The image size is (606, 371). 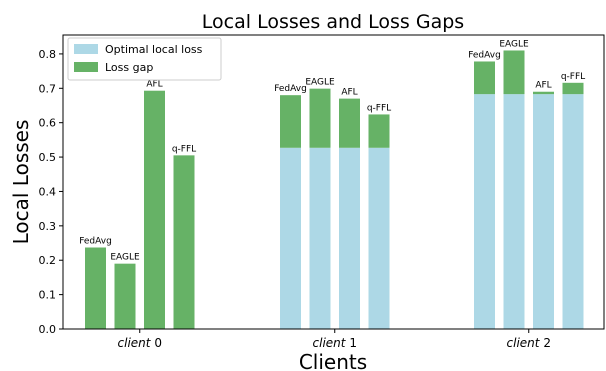 I want to click on x-axis: client 0 client 1 client 2, so click(x=334, y=339).